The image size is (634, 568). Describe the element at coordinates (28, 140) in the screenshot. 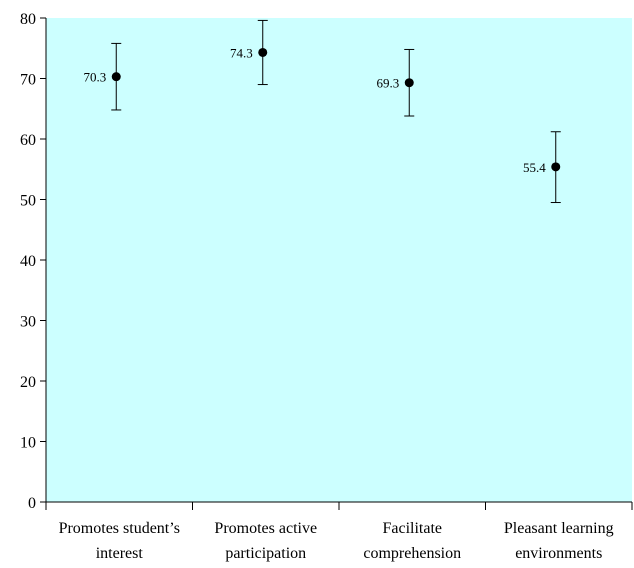

I see `y-tick-label: 60` at that location.